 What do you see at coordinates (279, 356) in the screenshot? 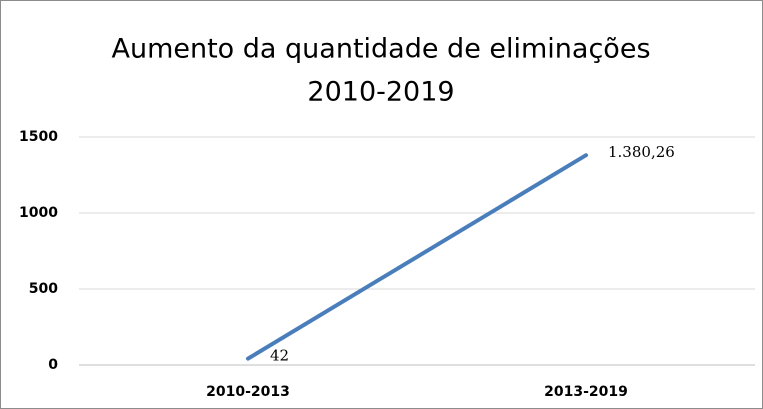
I see `data-label: 42` at bounding box center [279, 356].